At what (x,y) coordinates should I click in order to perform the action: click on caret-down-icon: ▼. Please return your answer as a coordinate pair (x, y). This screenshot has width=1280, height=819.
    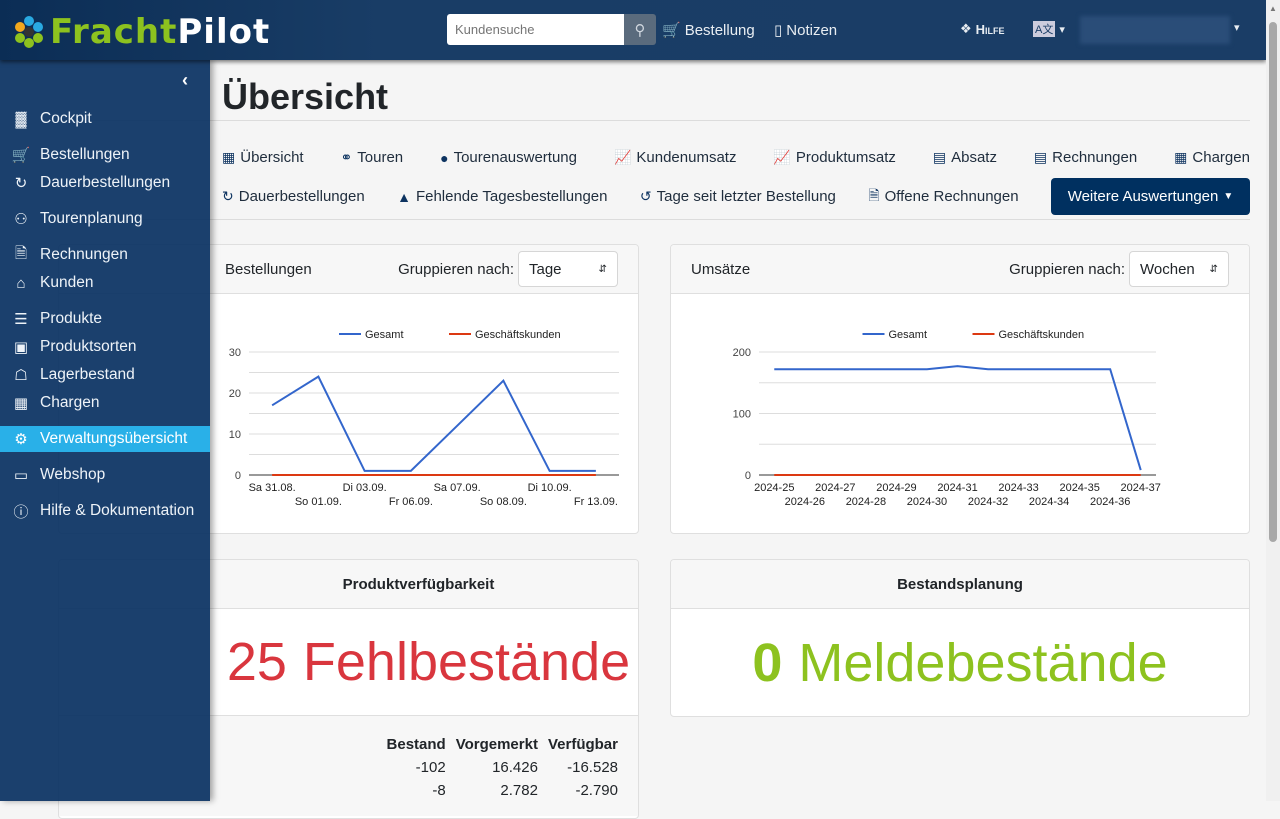
    Looking at the image, I should click on (1228, 196).